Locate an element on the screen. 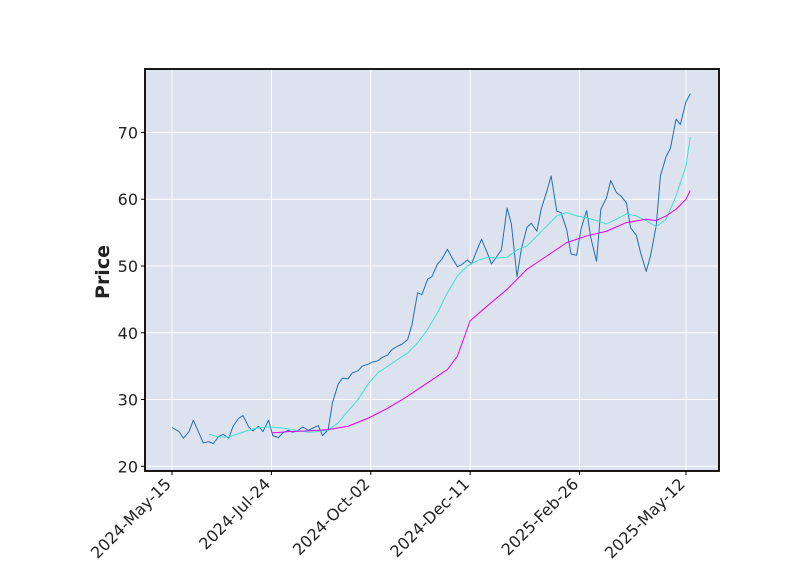 This screenshot has width=800, height=575. y-tick-label: 30 is located at coordinates (128, 400).